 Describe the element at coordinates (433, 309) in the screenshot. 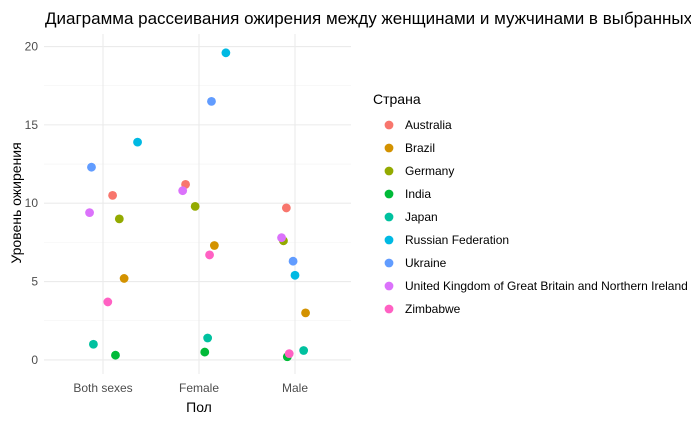

I see `legend-label: Zimbabwe` at that location.